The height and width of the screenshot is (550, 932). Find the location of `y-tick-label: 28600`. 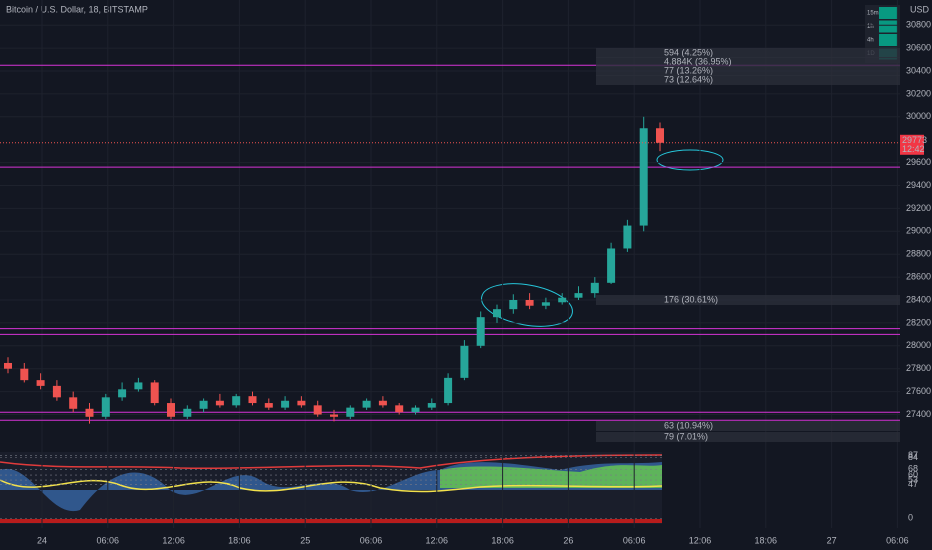

y-tick-label: 28600 is located at coordinates (918, 276).